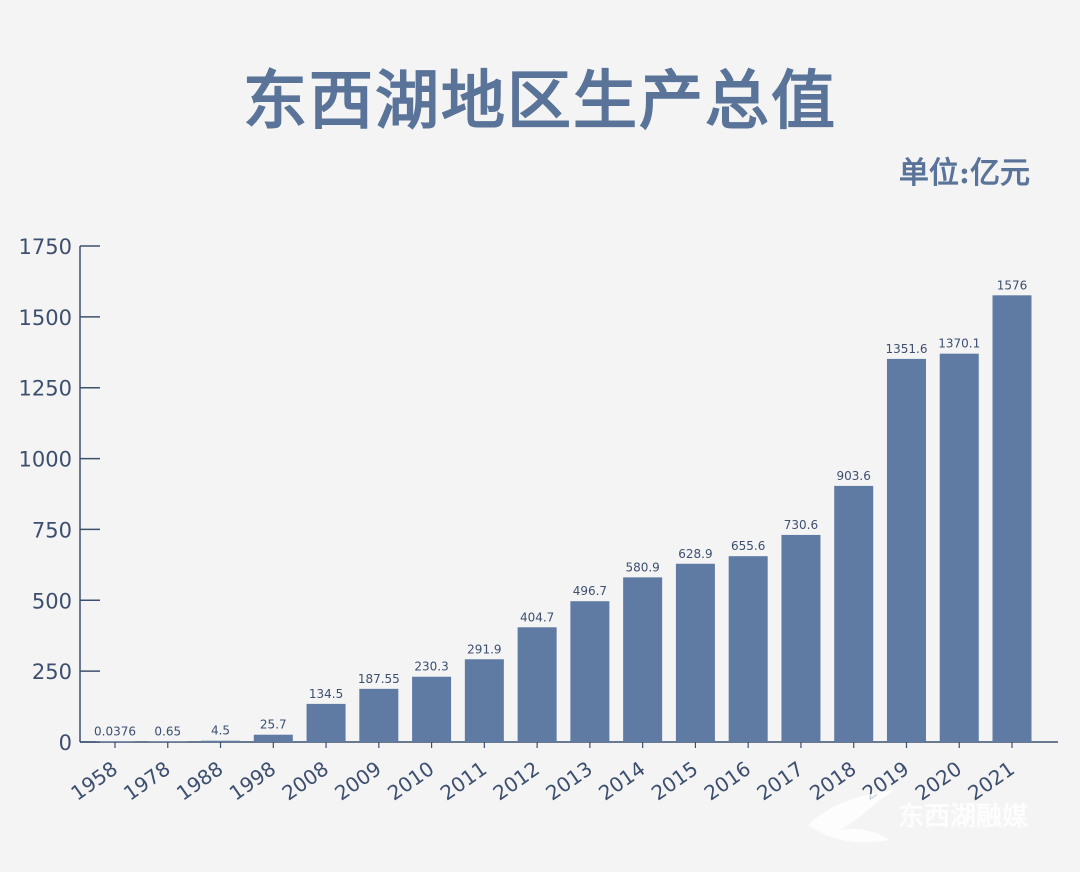 Image resolution: width=1080 pixels, height=872 pixels. I want to click on y-tick-label: 250, so click(52, 672).